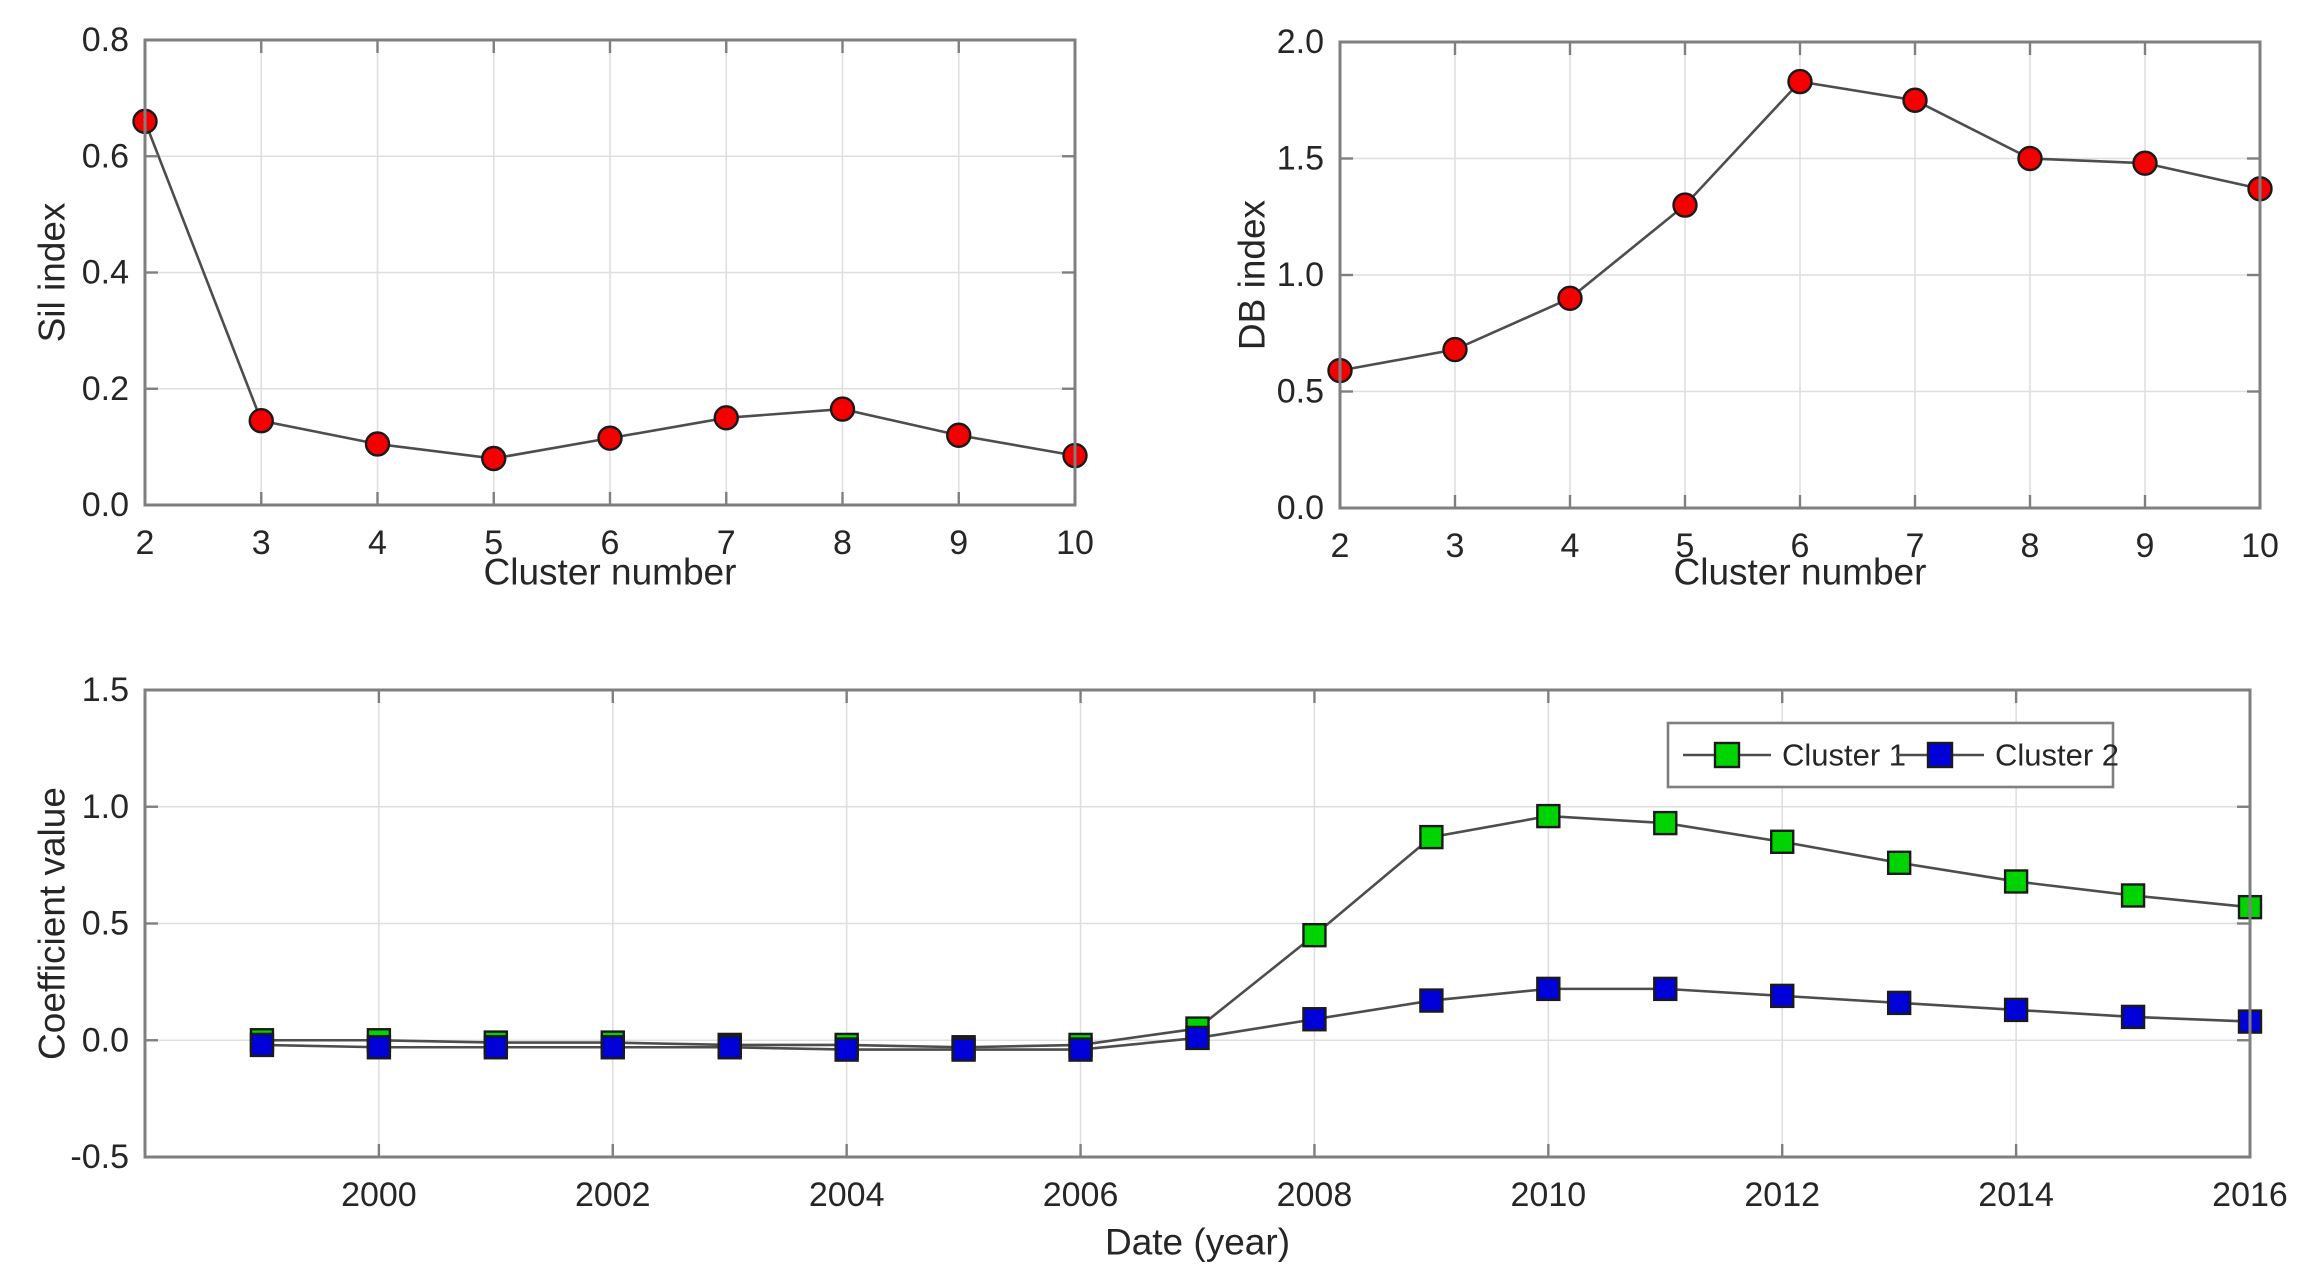 The width and height of the screenshot is (2304, 1284). I want to click on y-tick-label: 0.2, so click(105, 389).